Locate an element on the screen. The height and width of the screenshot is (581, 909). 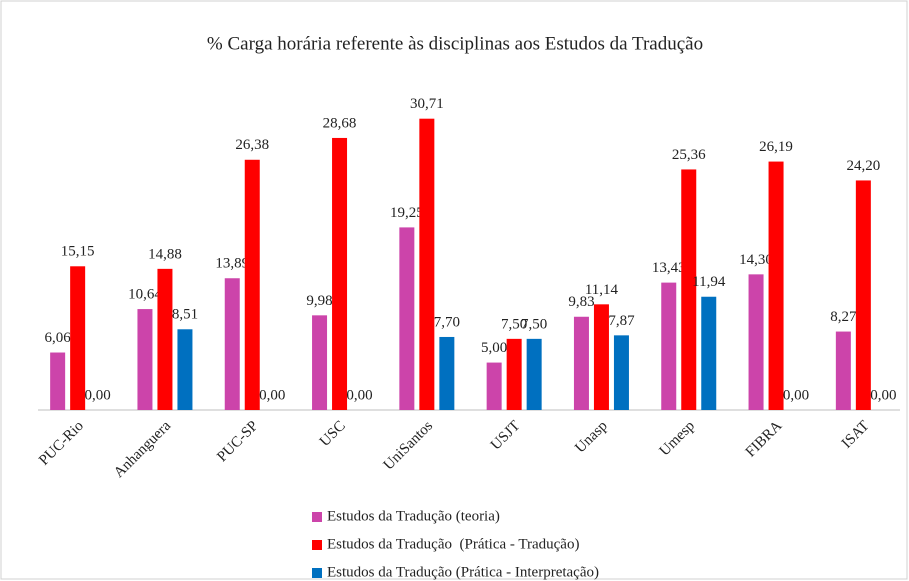
value-label: 26,19 is located at coordinates (776, 147).